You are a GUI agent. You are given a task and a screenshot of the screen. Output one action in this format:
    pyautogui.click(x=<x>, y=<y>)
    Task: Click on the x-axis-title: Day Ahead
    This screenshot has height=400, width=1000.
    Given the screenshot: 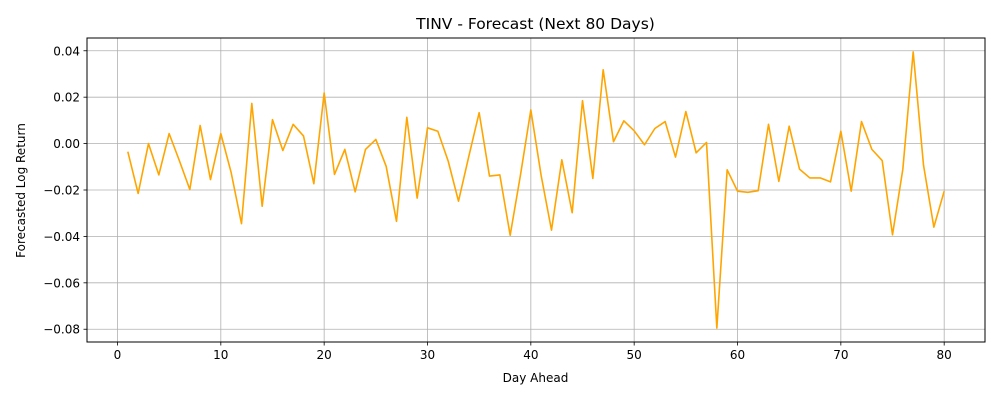 What is the action you would take?
    pyautogui.click(x=536, y=378)
    